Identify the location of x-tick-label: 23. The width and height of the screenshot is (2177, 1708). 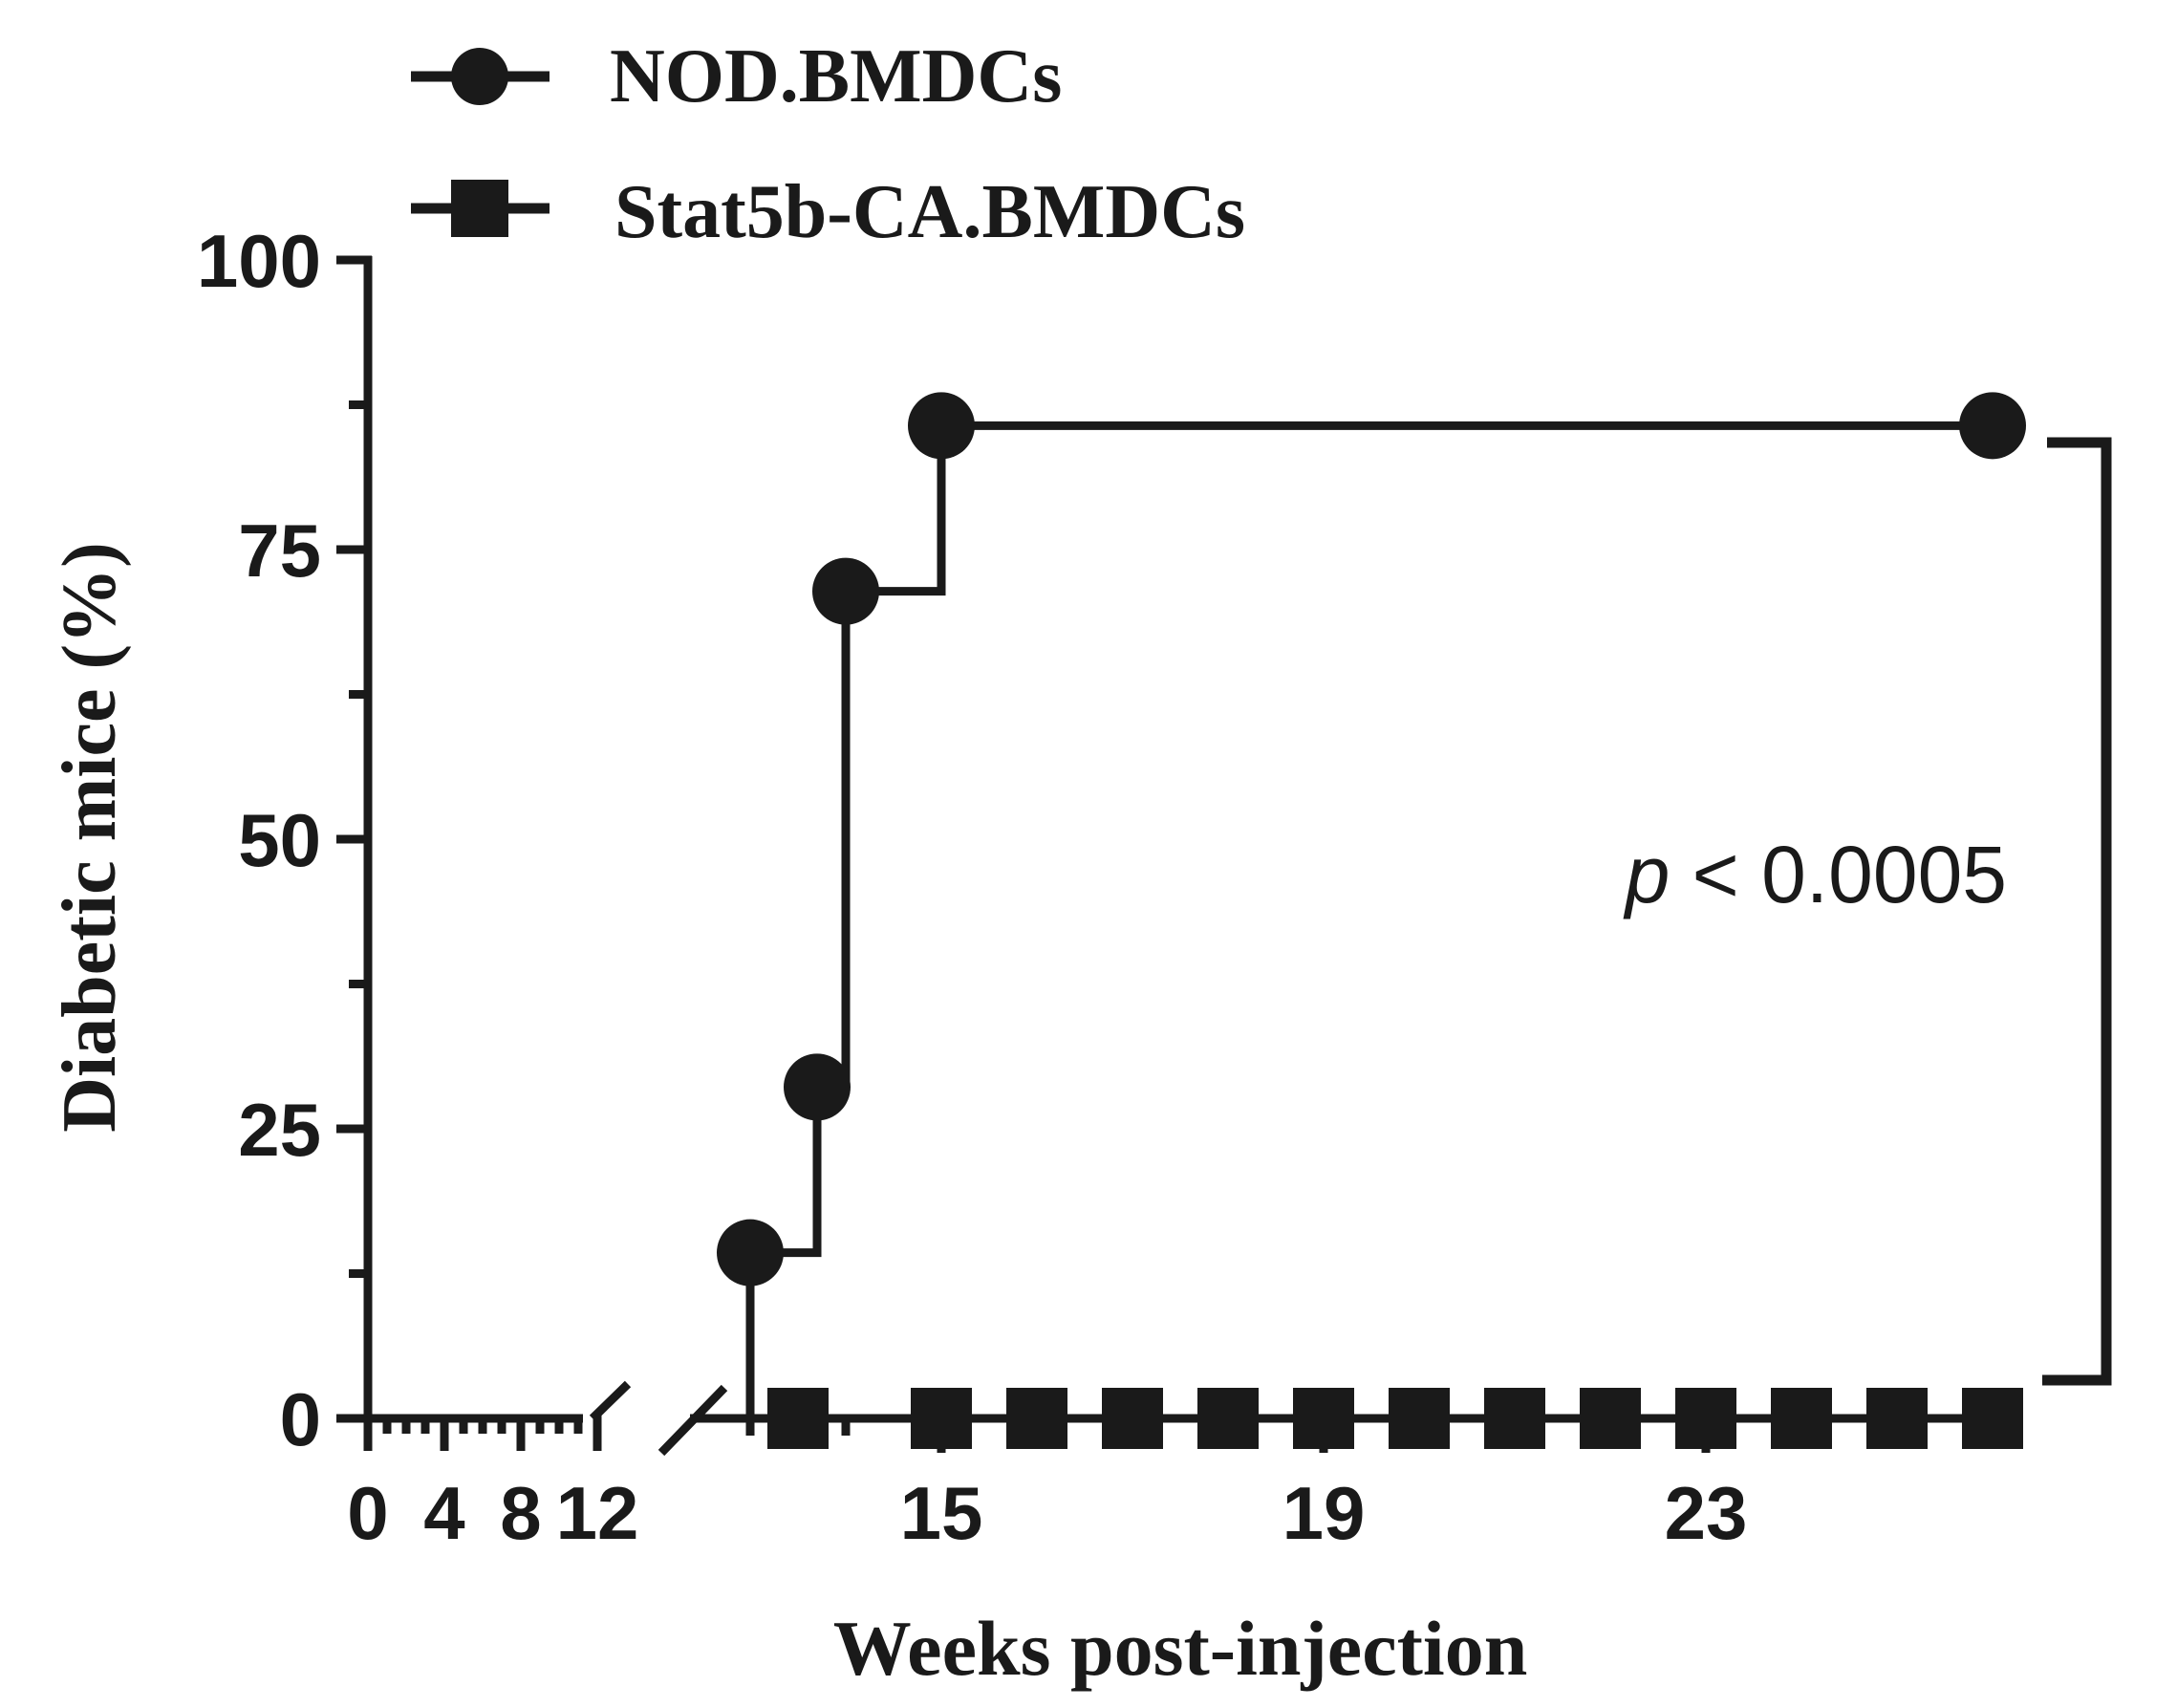
(1706, 1513).